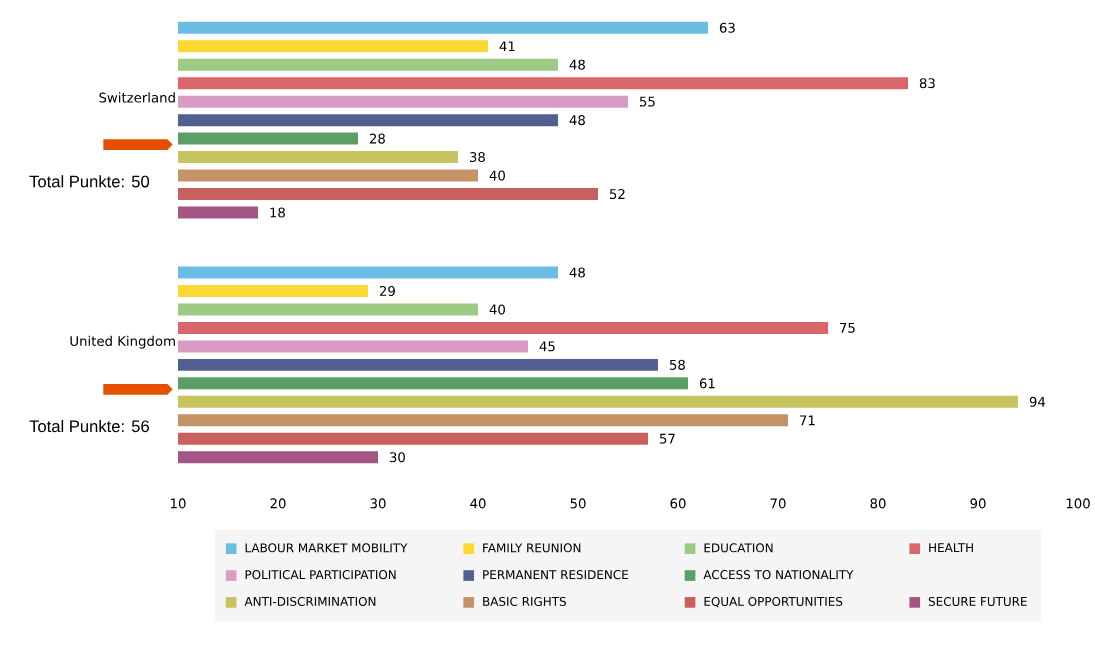 Image resolution: width=1095 pixels, height=645 pixels. I want to click on data-label: 61, so click(707, 383).